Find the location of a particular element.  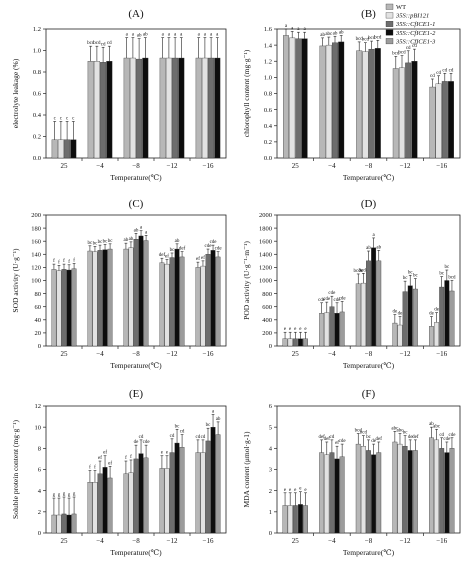

significance-label: ab is located at coordinates (322, 35).